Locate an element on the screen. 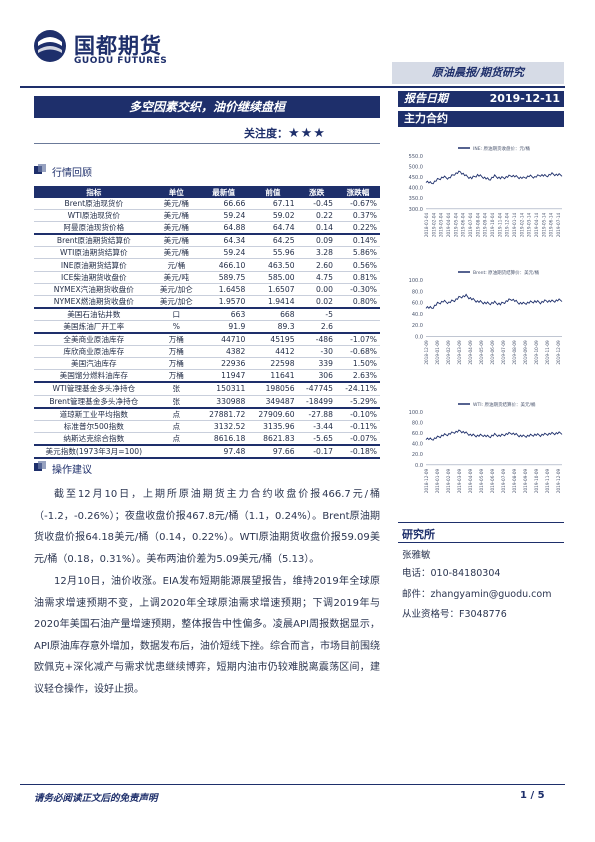 Image resolution: width=595 pixels, height=842 pixels. table-cell: 349487 is located at coordinates (273, 402).